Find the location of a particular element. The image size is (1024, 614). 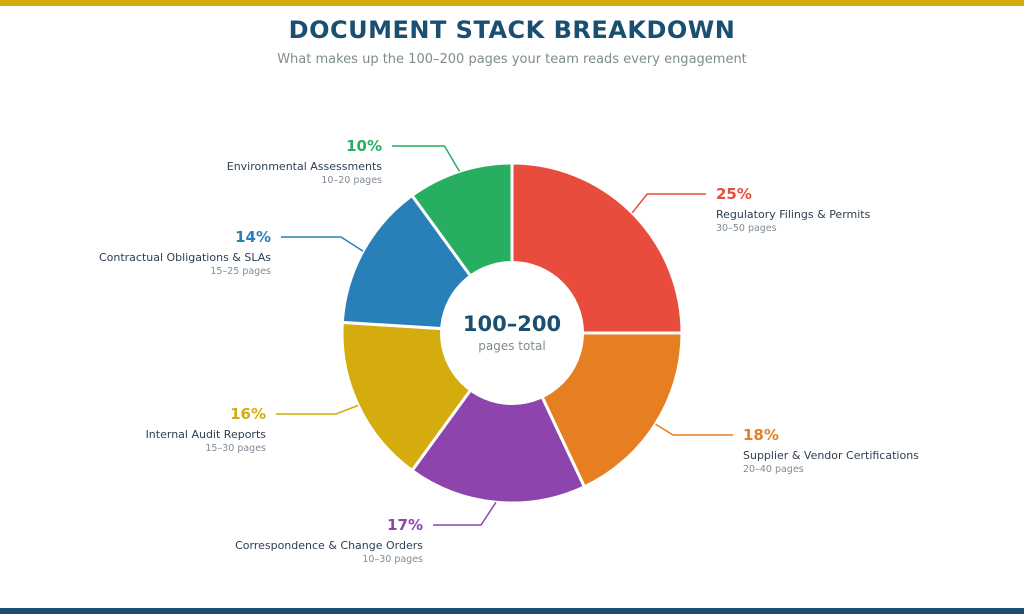

slice-pages: 15–30 pages is located at coordinates (235, 448).